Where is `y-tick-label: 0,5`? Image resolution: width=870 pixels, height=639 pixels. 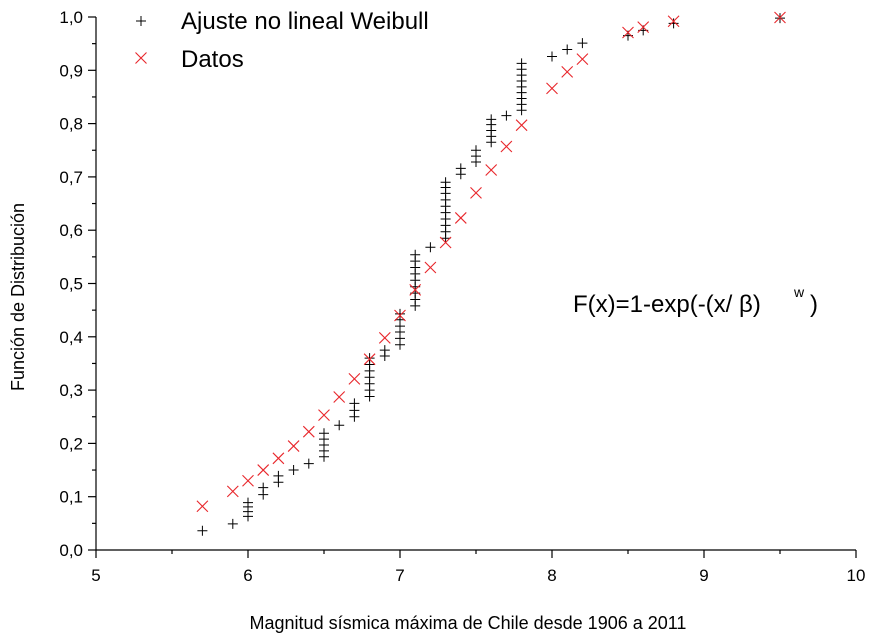
y-tick-label: 0,5 is located at coordinates (71, 284).